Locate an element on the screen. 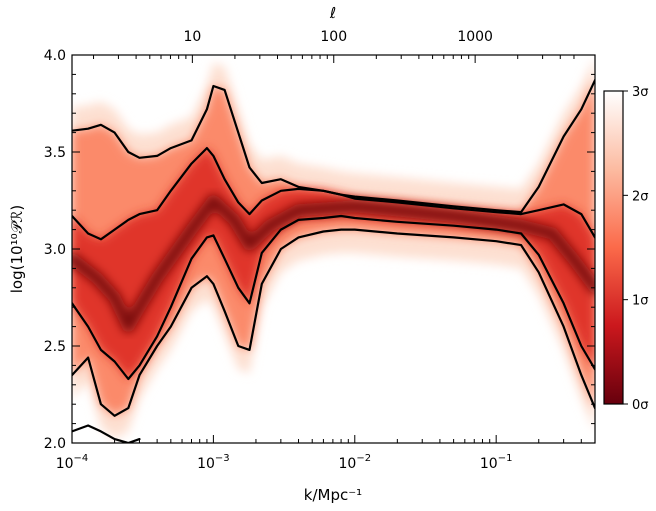 The height and width of the screenshot is (511, 656). y-tick-label: 3.5 is located at coordinates (55, 153).